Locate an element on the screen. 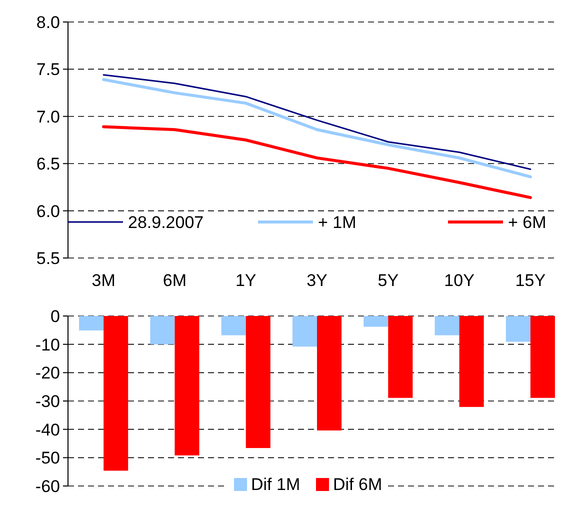 This screenshot has width=566, height=506. y-tick-label: 6.0 is located at coordinates (48, 211).